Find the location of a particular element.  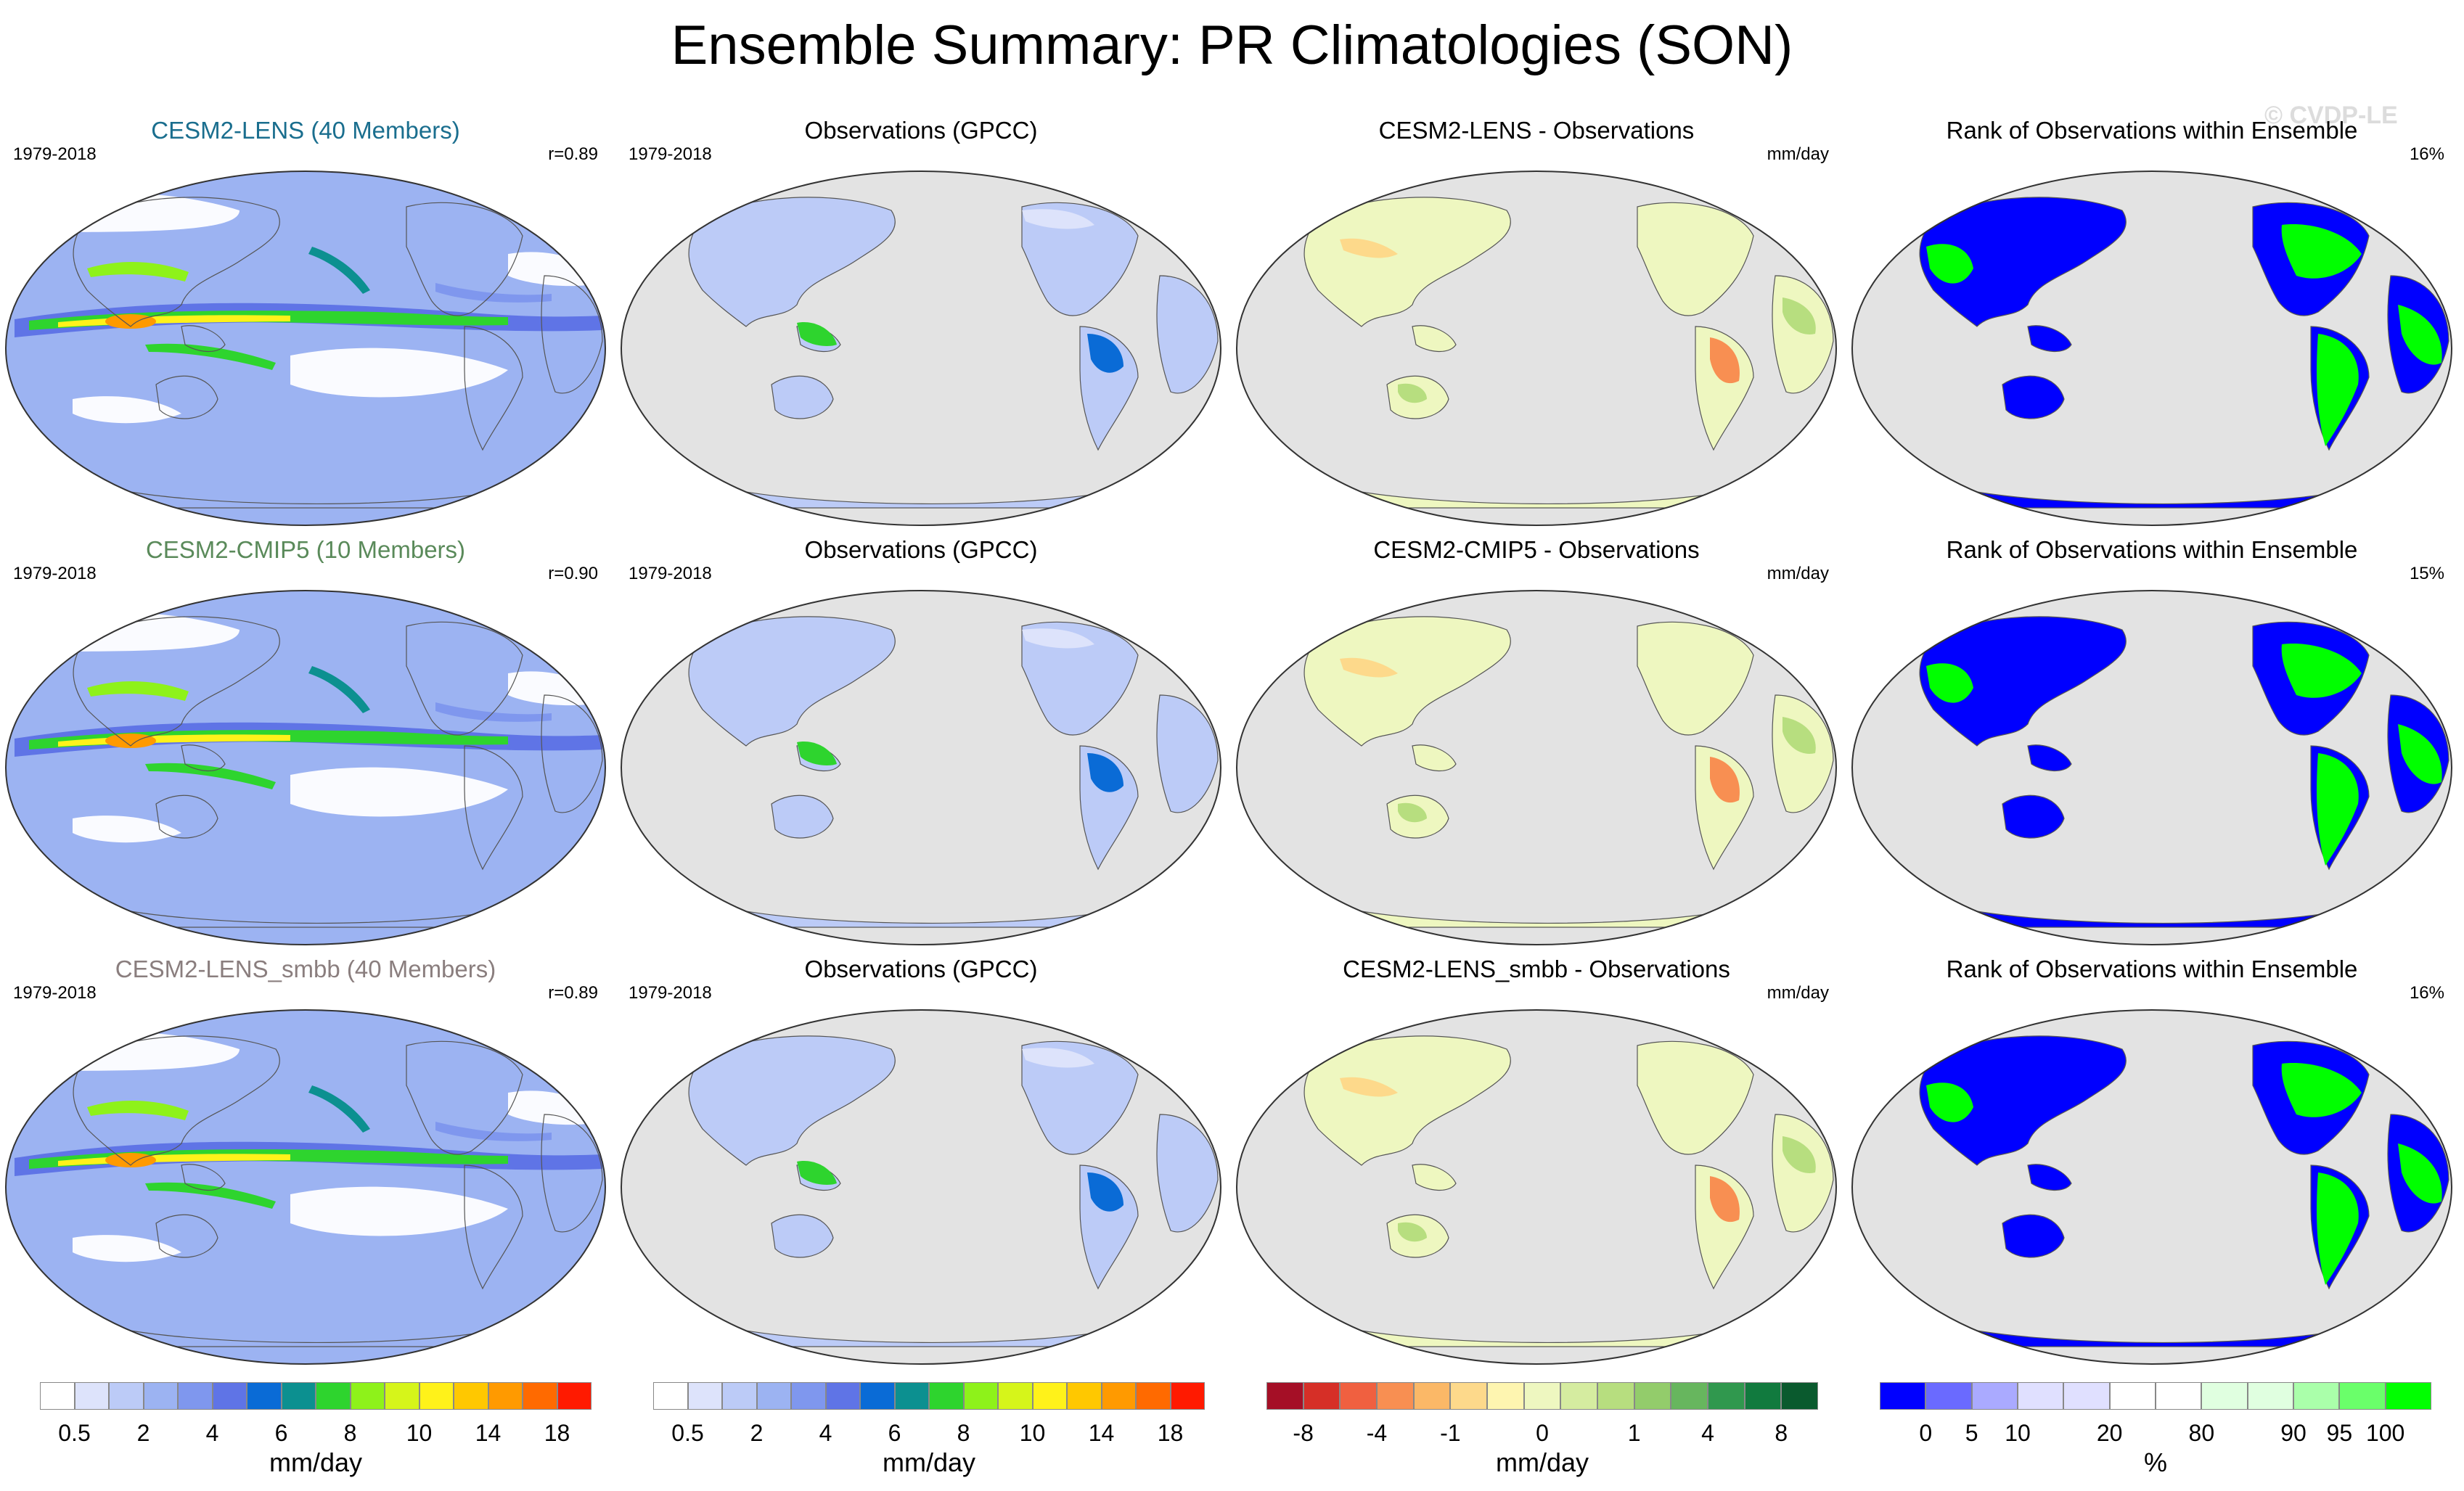

colorbar-tick-label: -1 is located at coordinates (1450, 1433).